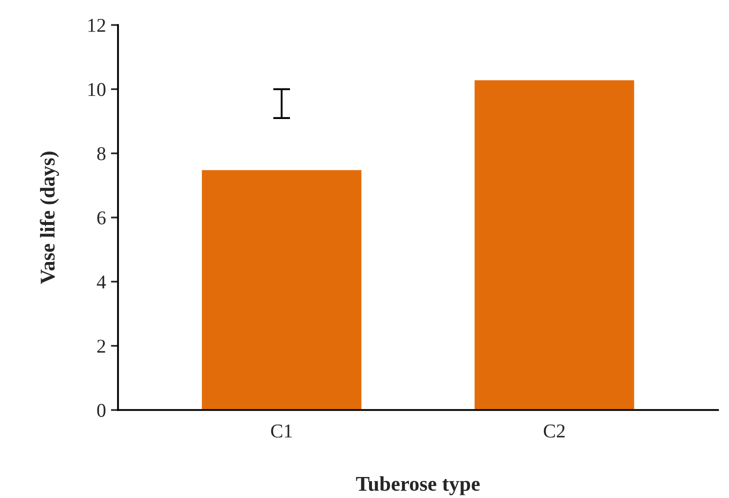 The width and height of the screenshot is (729, 498). Describe the element at coordinates (101, 217) in the screenshot. I see `y-tick-label: 6` at that location.